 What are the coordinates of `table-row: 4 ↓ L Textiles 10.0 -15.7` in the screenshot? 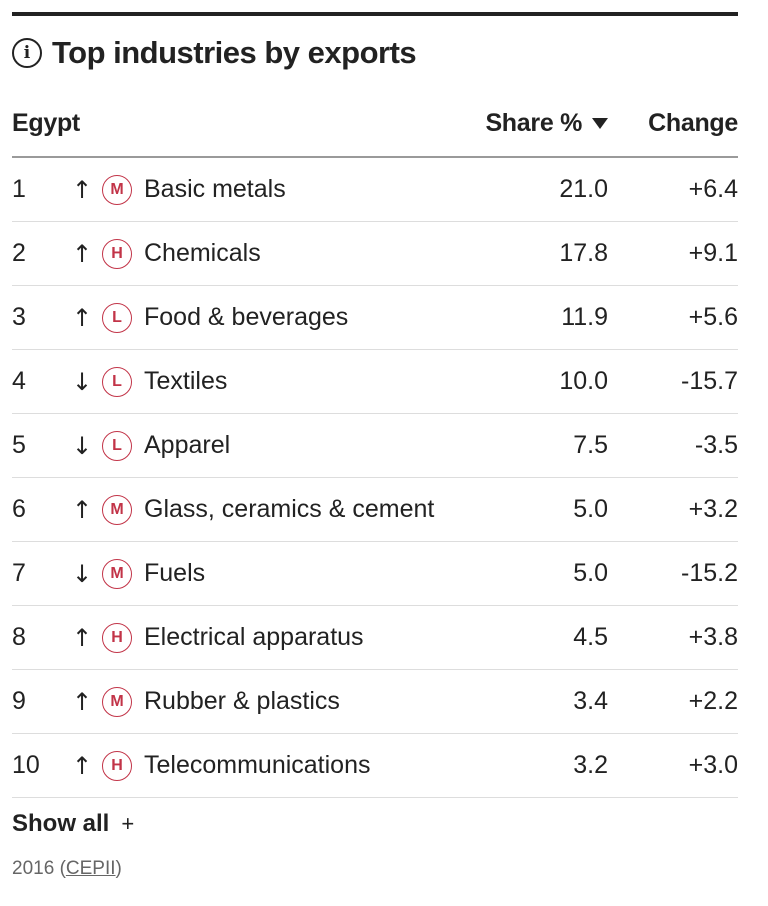 It's located at (375, 382).